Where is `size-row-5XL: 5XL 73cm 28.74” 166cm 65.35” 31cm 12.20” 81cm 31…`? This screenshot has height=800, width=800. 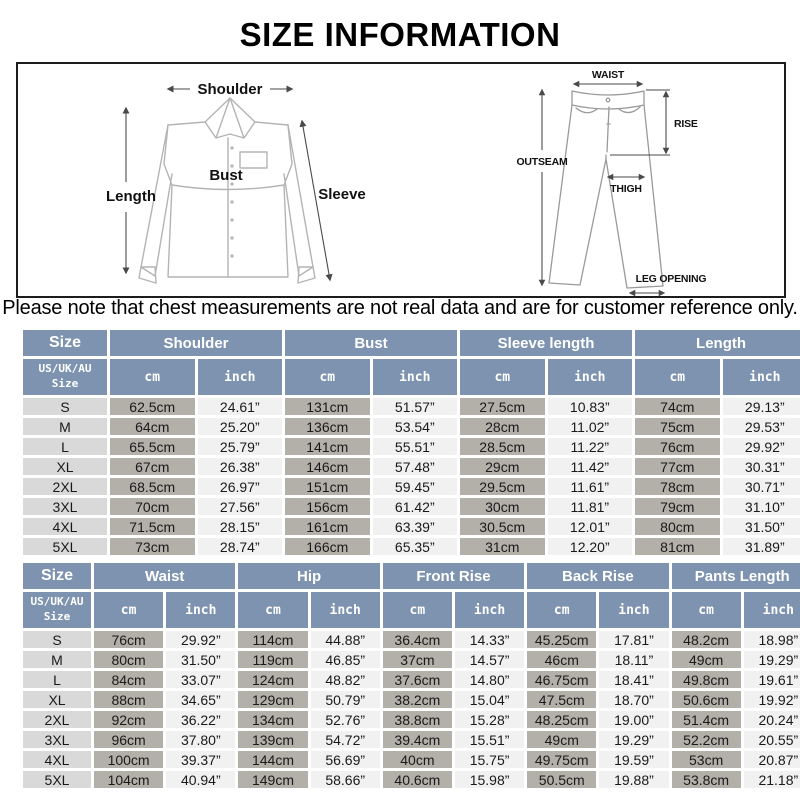 size-row-5XL: 5XL 73cm 28.74” 166cm 65.35” 31cm 12.20” 81cm 31… is located at coordinates (411, 546).